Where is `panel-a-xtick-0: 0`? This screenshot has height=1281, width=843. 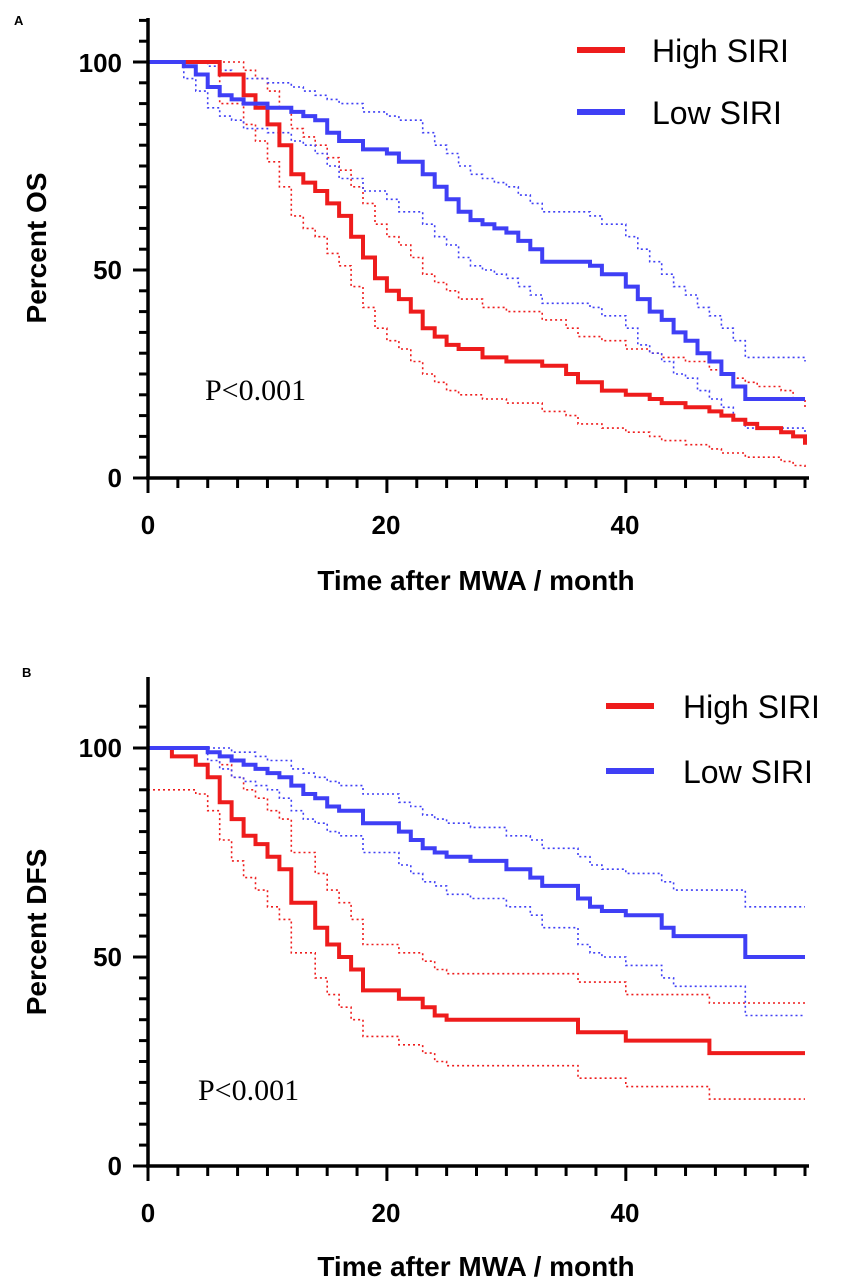
panel-a-xtick-0: 0 is located at coordinates (148, 525).